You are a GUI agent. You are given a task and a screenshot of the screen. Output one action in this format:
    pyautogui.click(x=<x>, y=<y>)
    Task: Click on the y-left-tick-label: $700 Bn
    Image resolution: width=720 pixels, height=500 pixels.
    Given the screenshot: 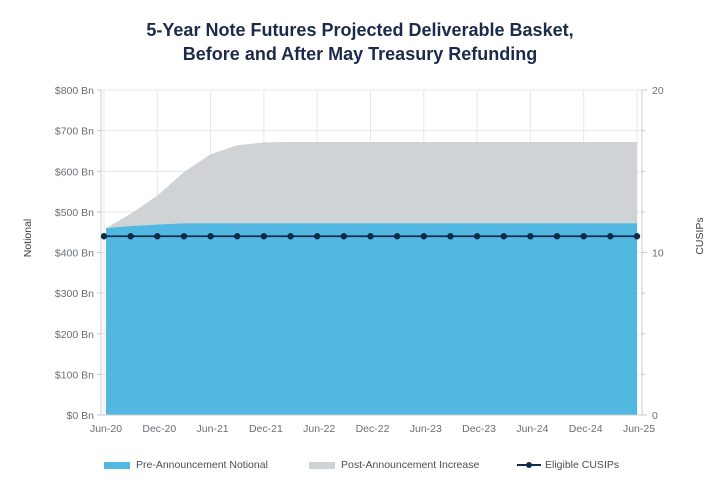 What is the action you would take?
    pyautogui.click(x=74, y=132)
    